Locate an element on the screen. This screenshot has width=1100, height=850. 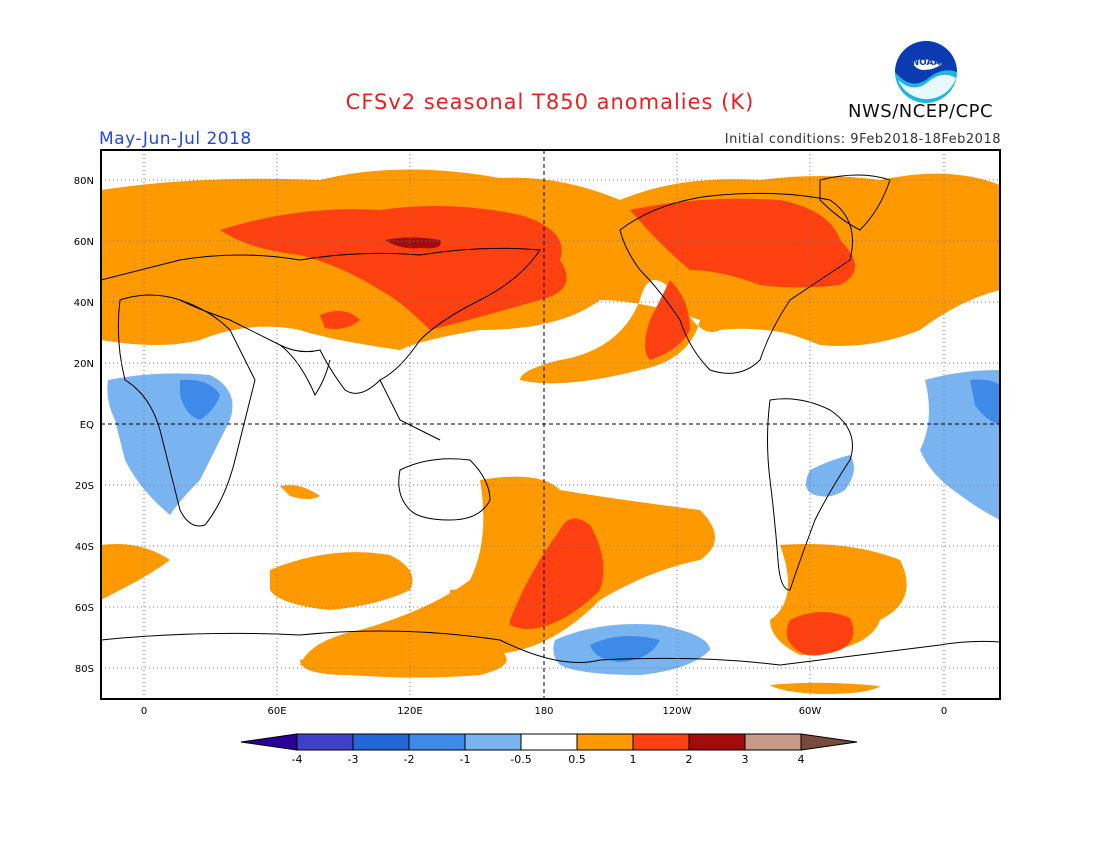
initial-conditions: Initial conditions: 9Feb2018-18Feb2018 is located at coordinates (862, 139).